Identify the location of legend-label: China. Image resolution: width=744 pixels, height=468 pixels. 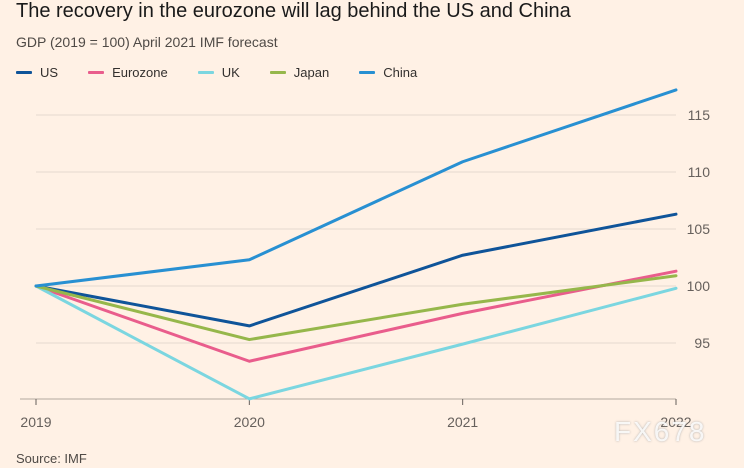
(400, 72).